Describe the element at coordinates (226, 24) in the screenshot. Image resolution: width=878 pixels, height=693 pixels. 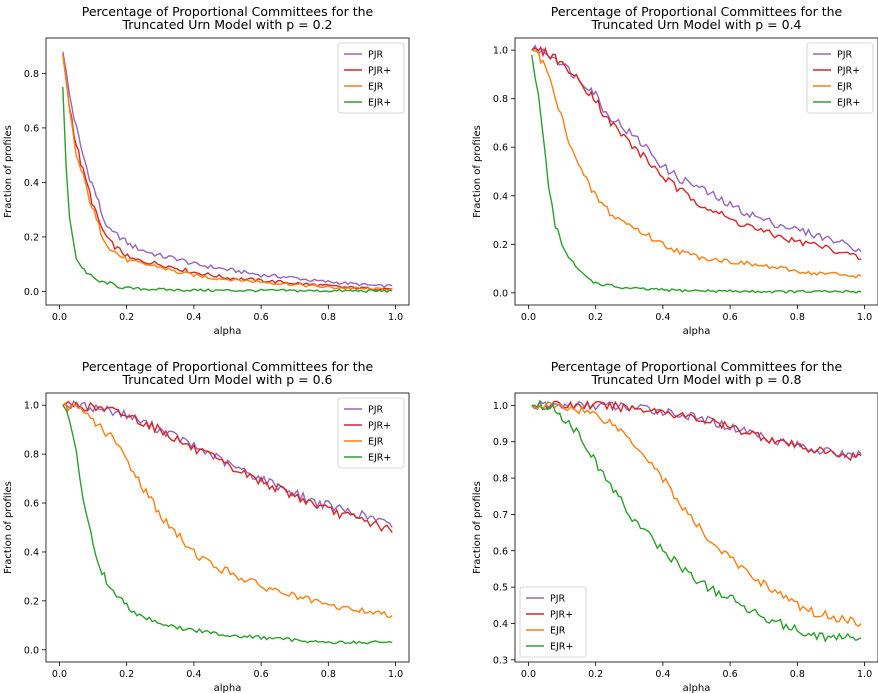
I see `chart-title-line-2: Truncated Urn Model with p = 0.2` at that location.